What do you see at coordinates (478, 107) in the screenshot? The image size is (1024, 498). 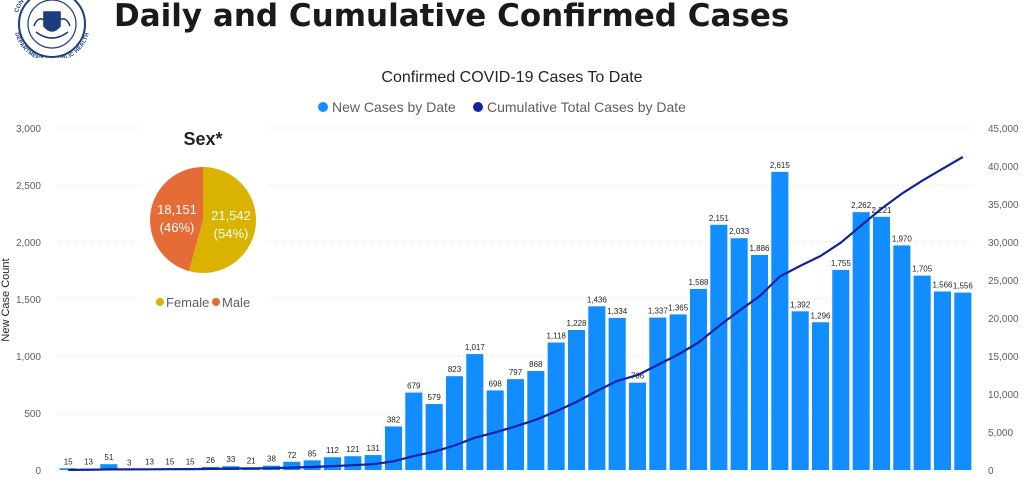 I see `legend-marker-cumulative` at bounding box center [478, 107].